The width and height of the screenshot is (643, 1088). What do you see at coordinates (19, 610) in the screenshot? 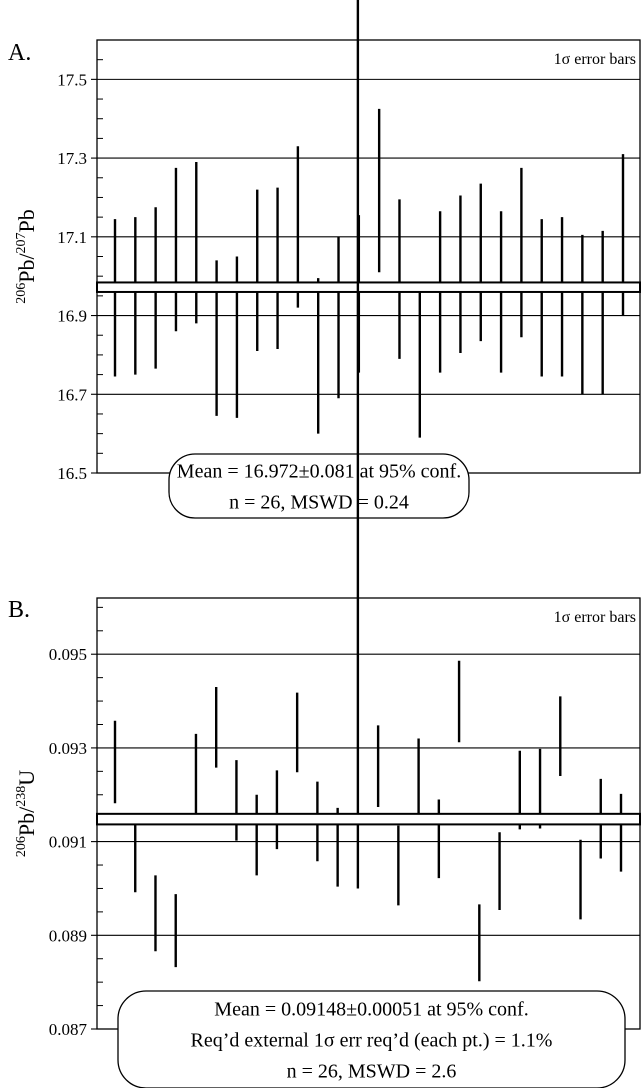
I see `panel-label: B.` at bounding box center [19, 610].